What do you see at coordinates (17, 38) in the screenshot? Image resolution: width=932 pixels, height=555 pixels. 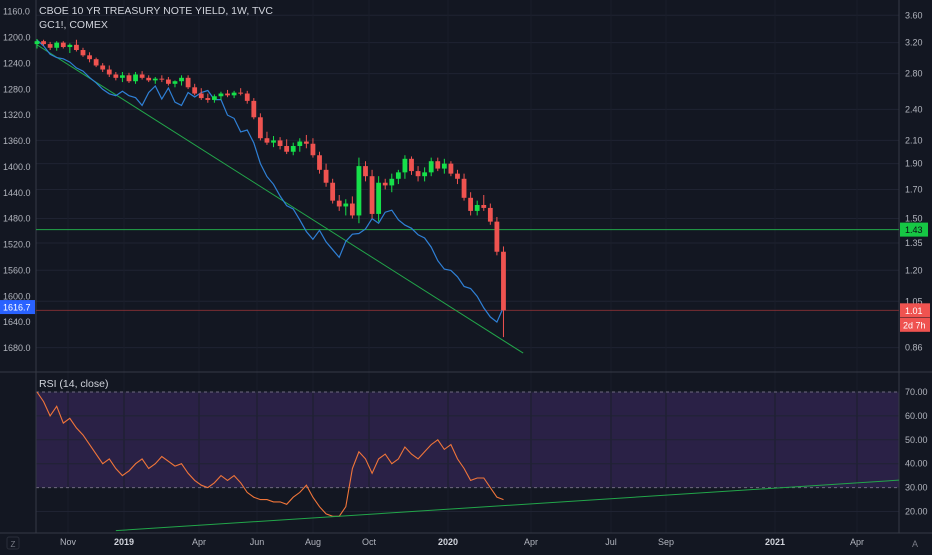 I see `left-tick-label: 1200.0` at bounding box center [17, 38].